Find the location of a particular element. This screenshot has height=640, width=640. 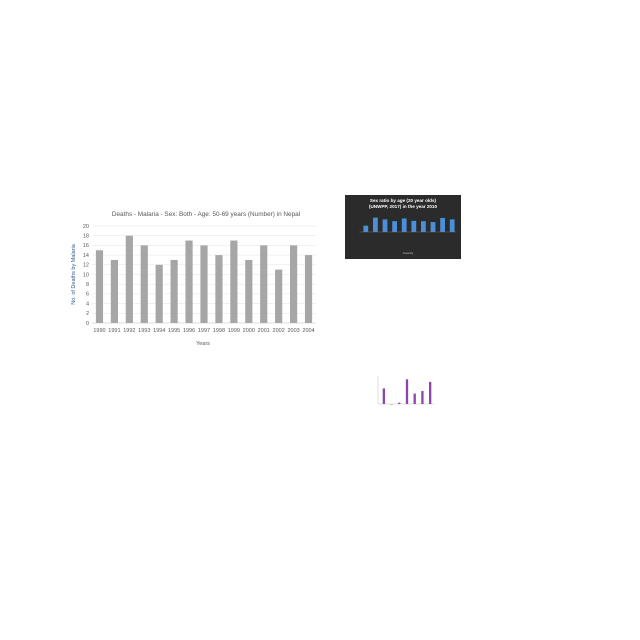

y-tick-label: 18 is located at coordinates (86, 237).